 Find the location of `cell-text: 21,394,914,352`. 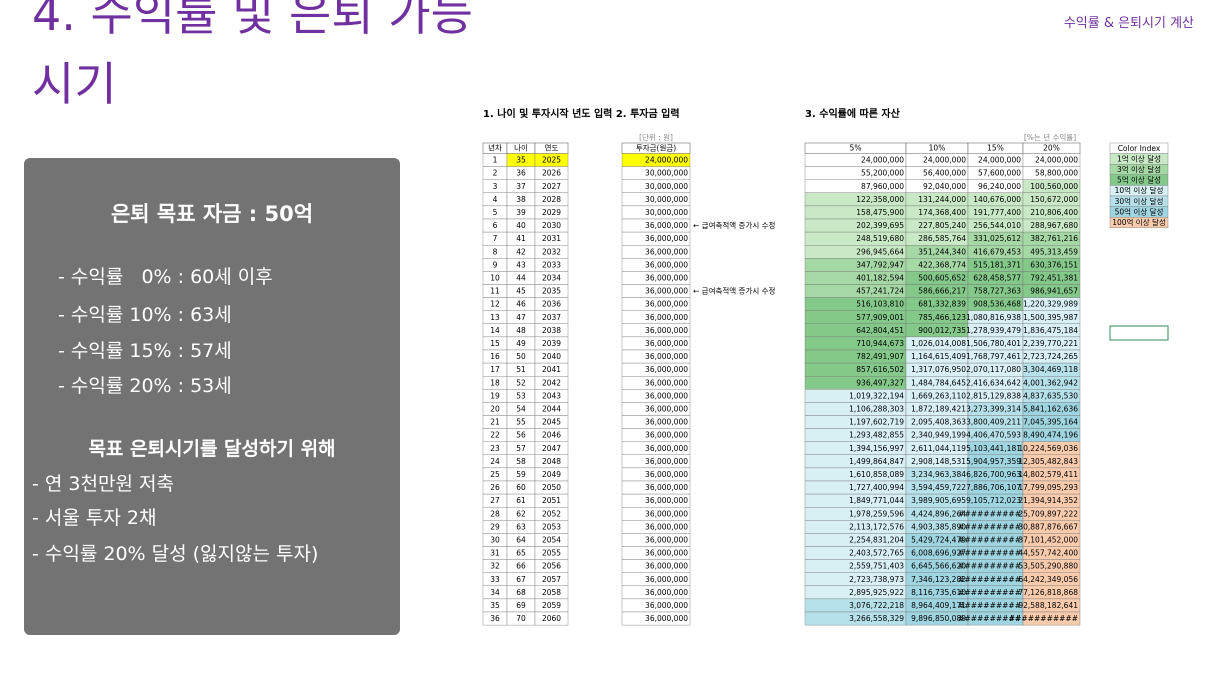

cell-text: 21,394,914,352 is located at coordinates (1048, 500).